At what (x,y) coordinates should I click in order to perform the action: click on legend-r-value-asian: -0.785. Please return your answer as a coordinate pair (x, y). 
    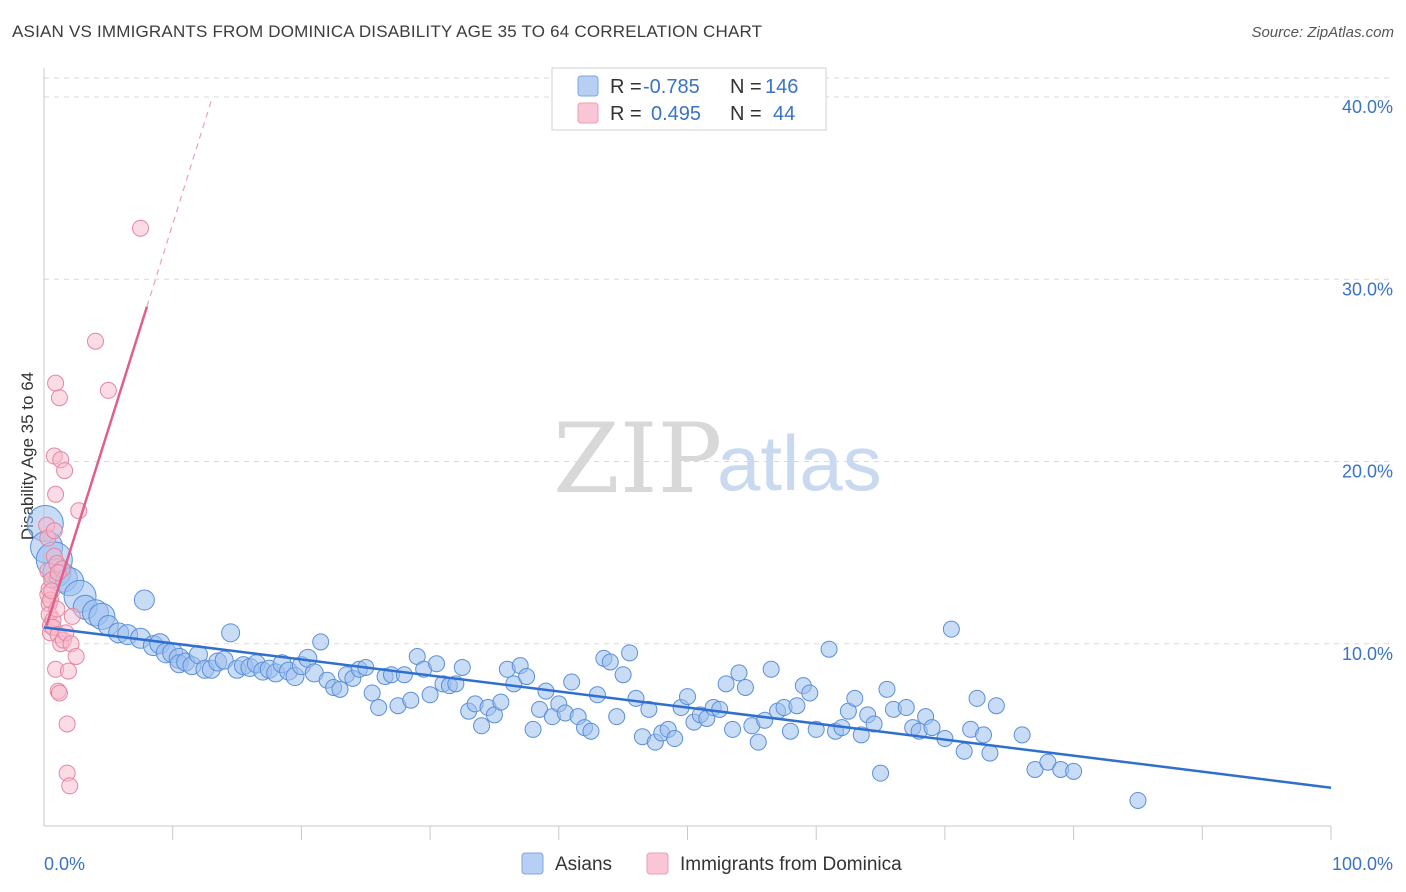
    Looking at the image, I should click on (671, 87).